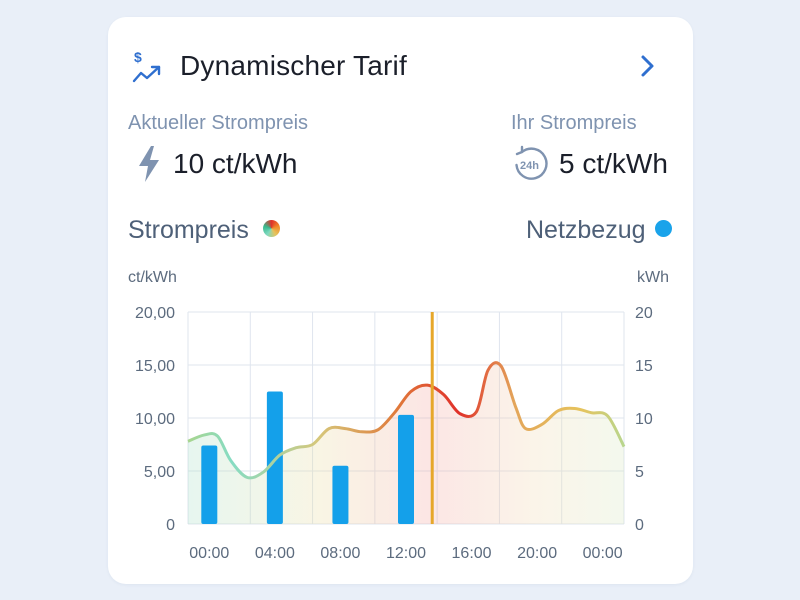 The image size is (800, 600). I want to click on x-axis-tick: 04:00, so click(275, 553).